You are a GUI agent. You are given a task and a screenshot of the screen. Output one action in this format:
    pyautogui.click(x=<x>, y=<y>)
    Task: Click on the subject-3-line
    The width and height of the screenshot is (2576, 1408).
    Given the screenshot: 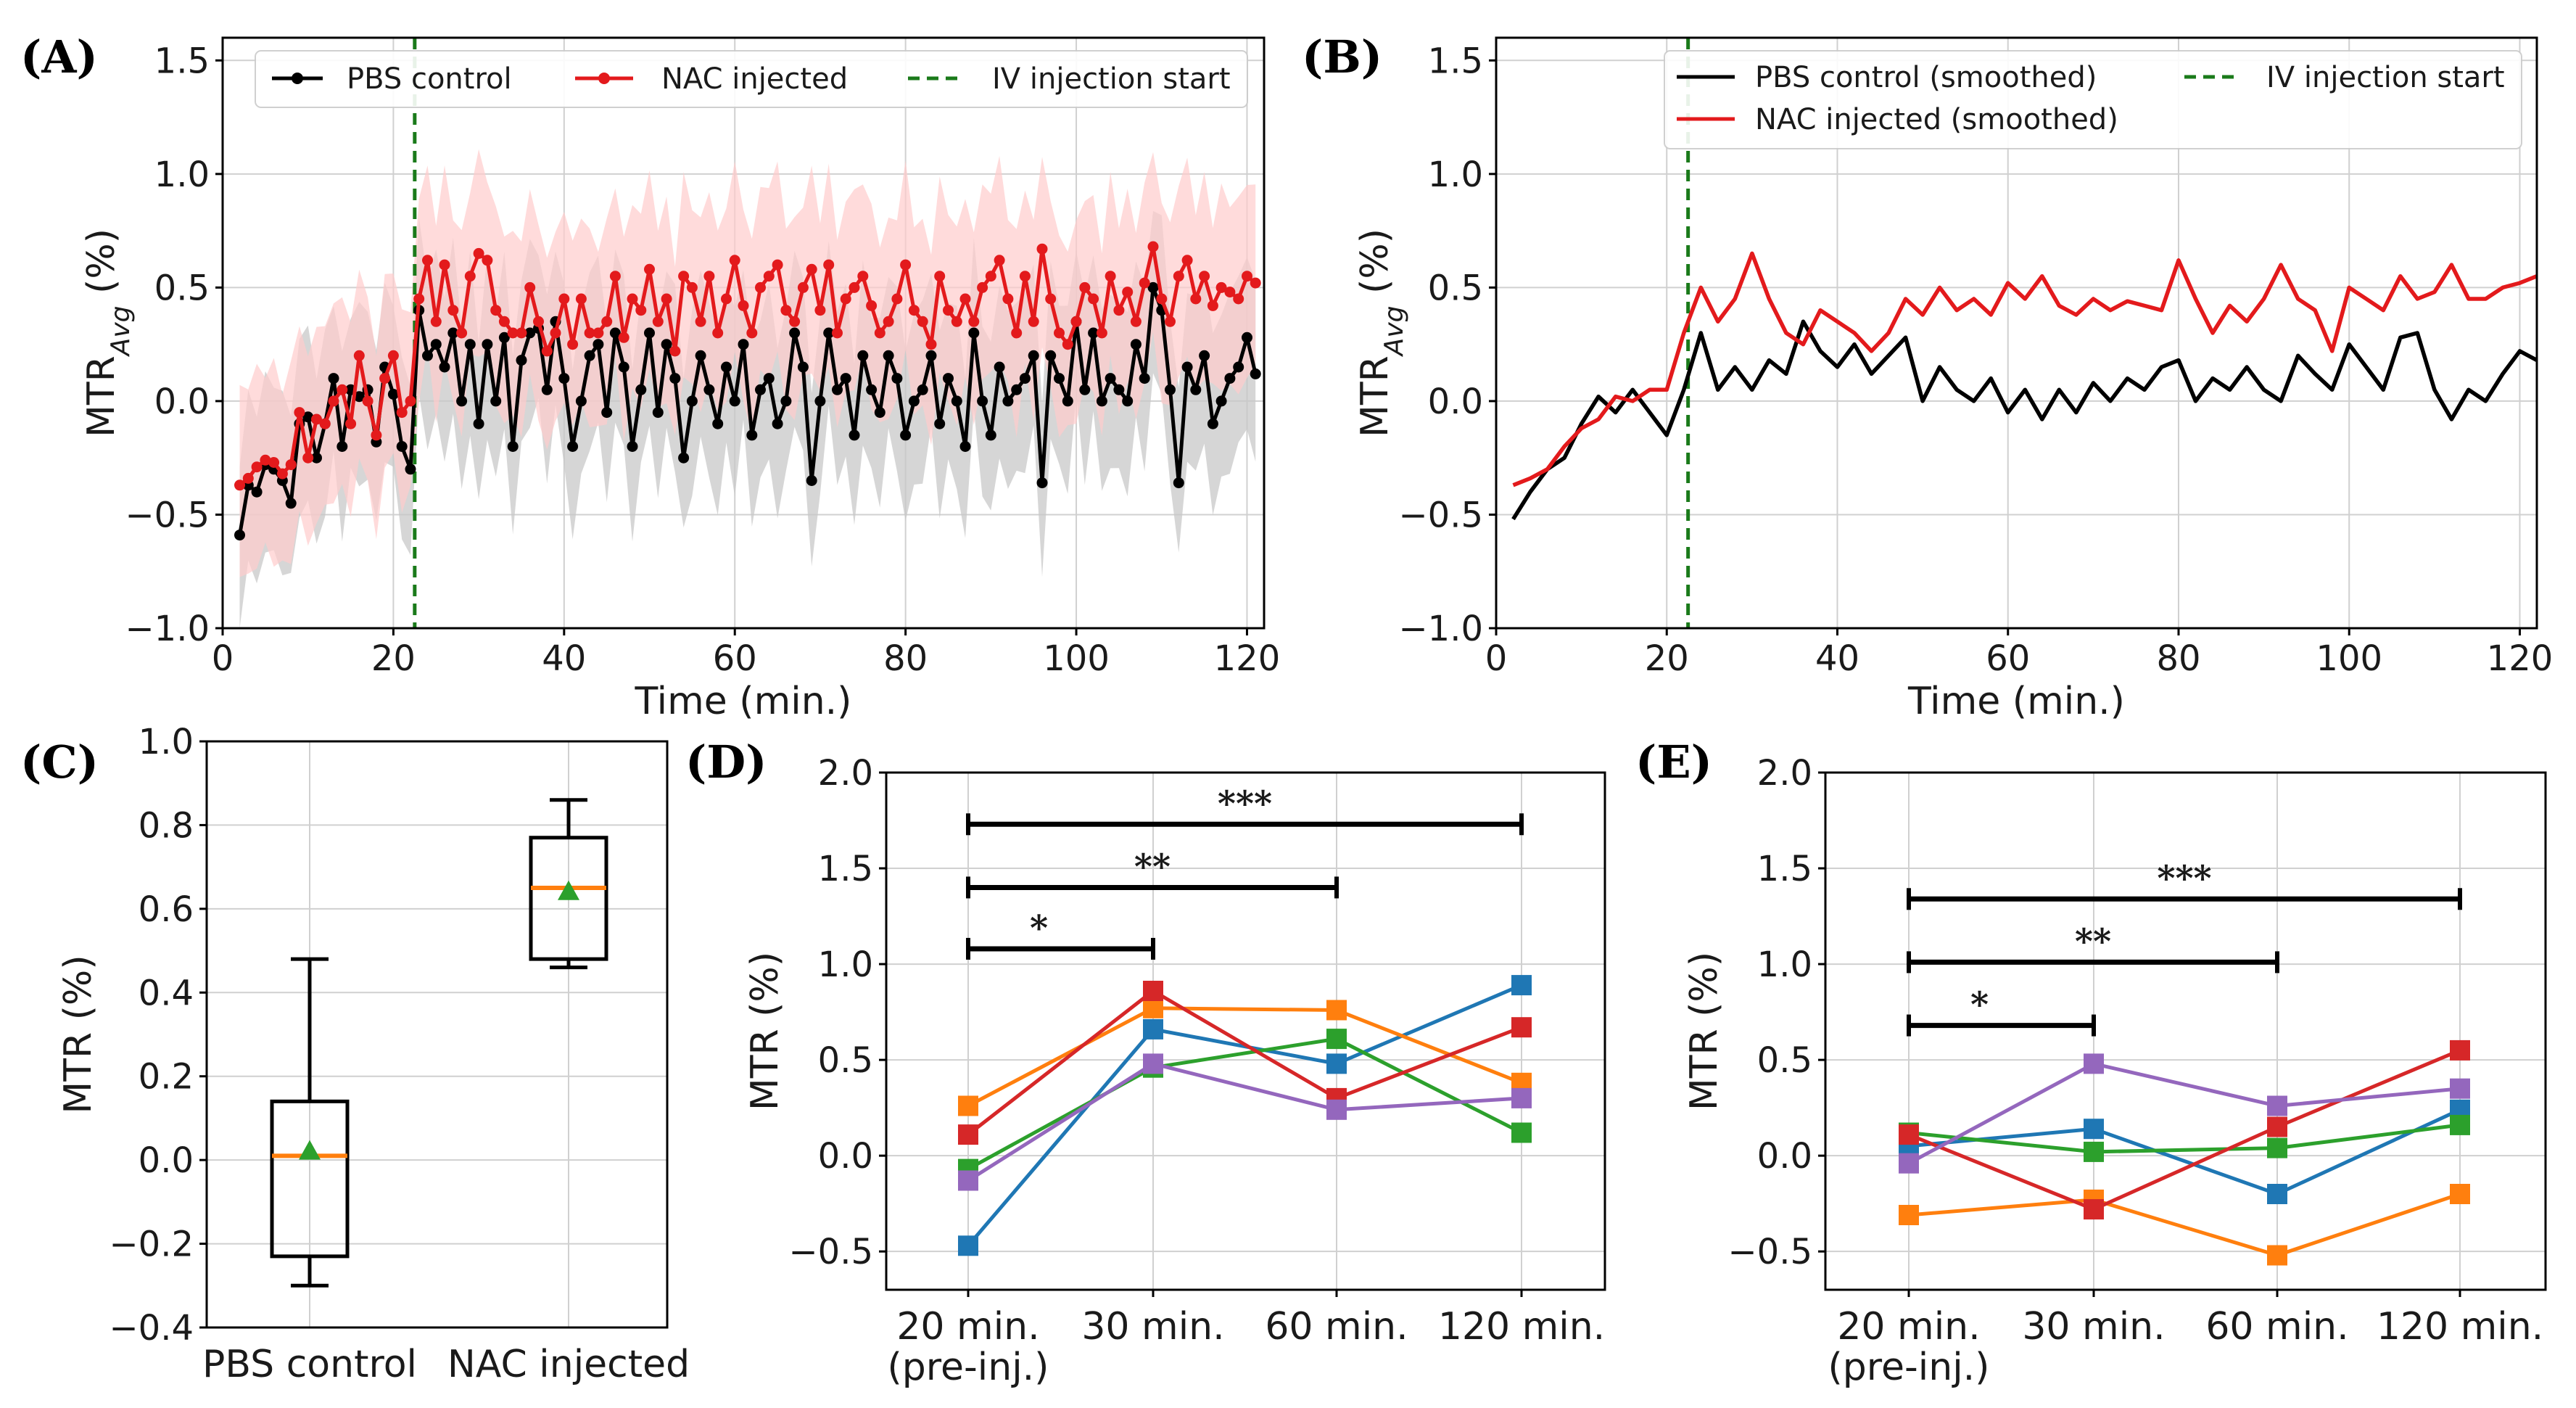 What is the action you would take?
    pyautogui.click(x=2184, y=1139)
    